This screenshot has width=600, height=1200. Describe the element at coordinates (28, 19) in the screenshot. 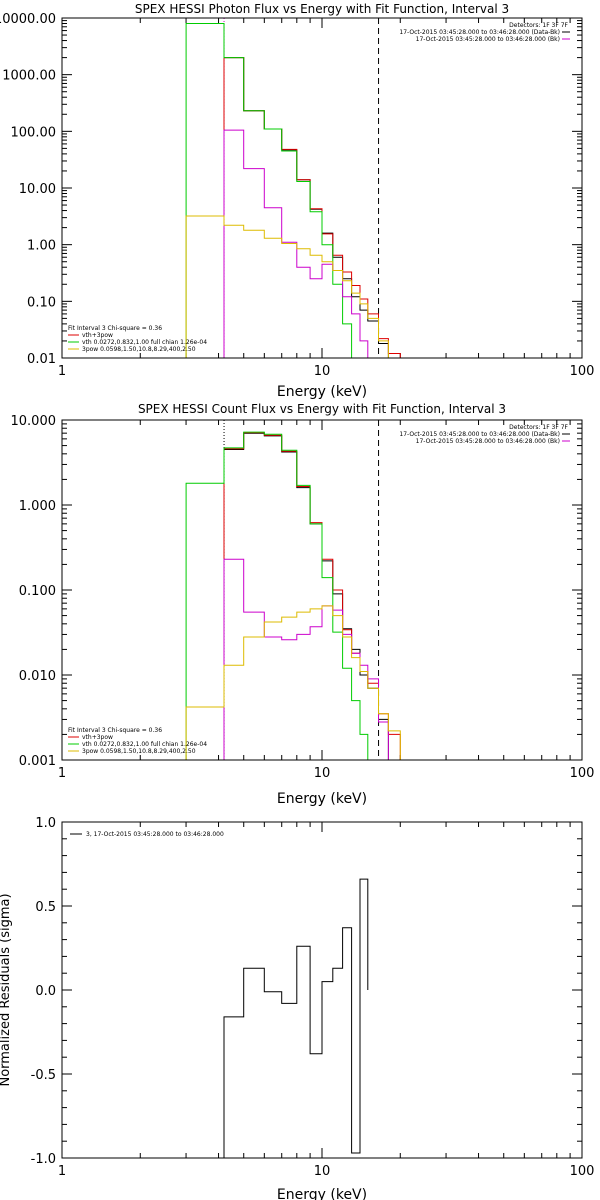

I see `y-tick-label: 10000.00` at that location.